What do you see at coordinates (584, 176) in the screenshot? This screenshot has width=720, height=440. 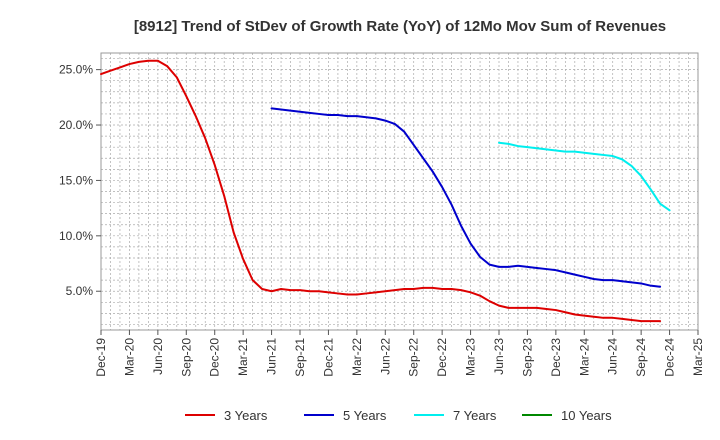 I see `series-line-7-years` at bounding box center [584, 176].